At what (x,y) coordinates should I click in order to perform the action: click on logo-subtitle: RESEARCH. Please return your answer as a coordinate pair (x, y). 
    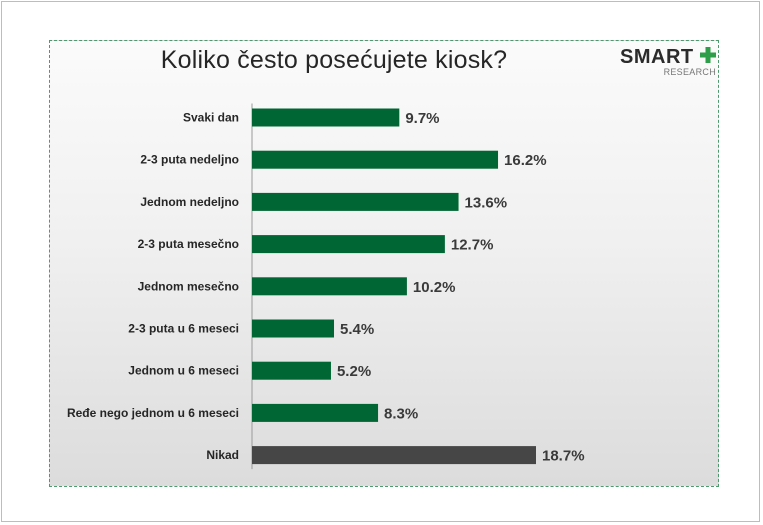
    Looking at the image, I should click on (689, 72).